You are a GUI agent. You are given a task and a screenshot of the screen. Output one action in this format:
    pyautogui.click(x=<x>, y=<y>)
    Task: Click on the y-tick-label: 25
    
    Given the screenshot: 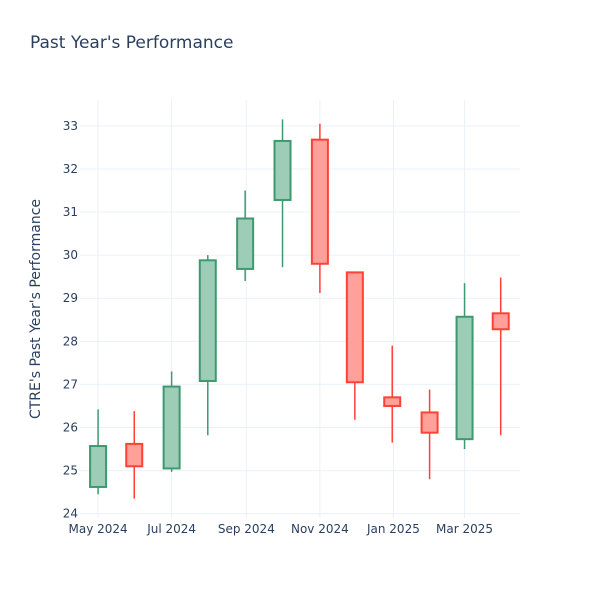 What is the action you would take?
    pyautogui.click(x=70, y=471)
    